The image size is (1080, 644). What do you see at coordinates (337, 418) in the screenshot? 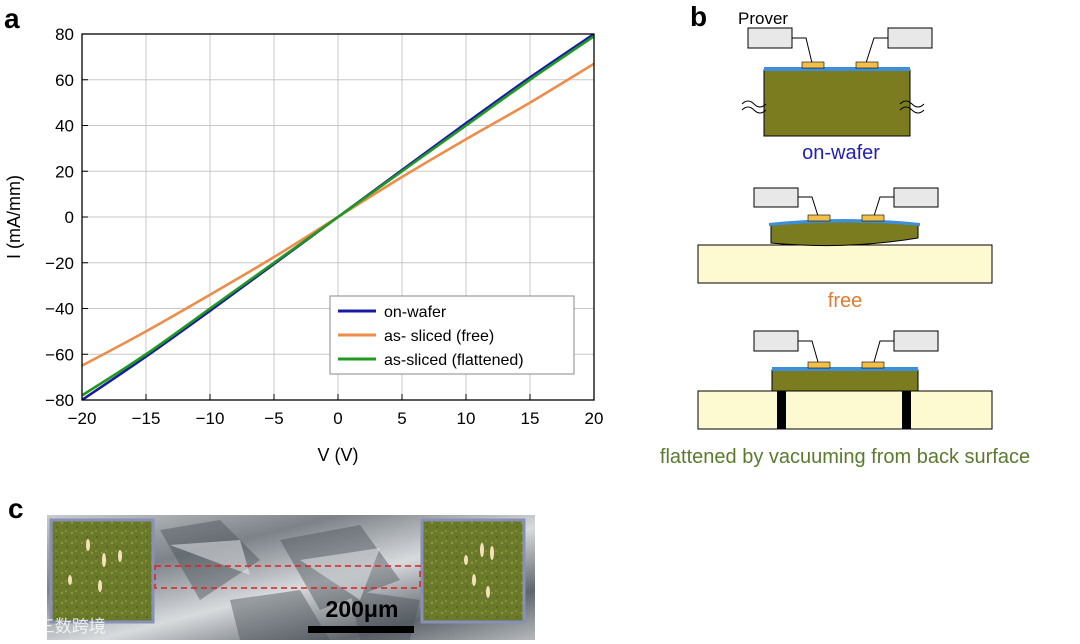
I see `x-tick-label: 0` at bounding box center [337, 418].